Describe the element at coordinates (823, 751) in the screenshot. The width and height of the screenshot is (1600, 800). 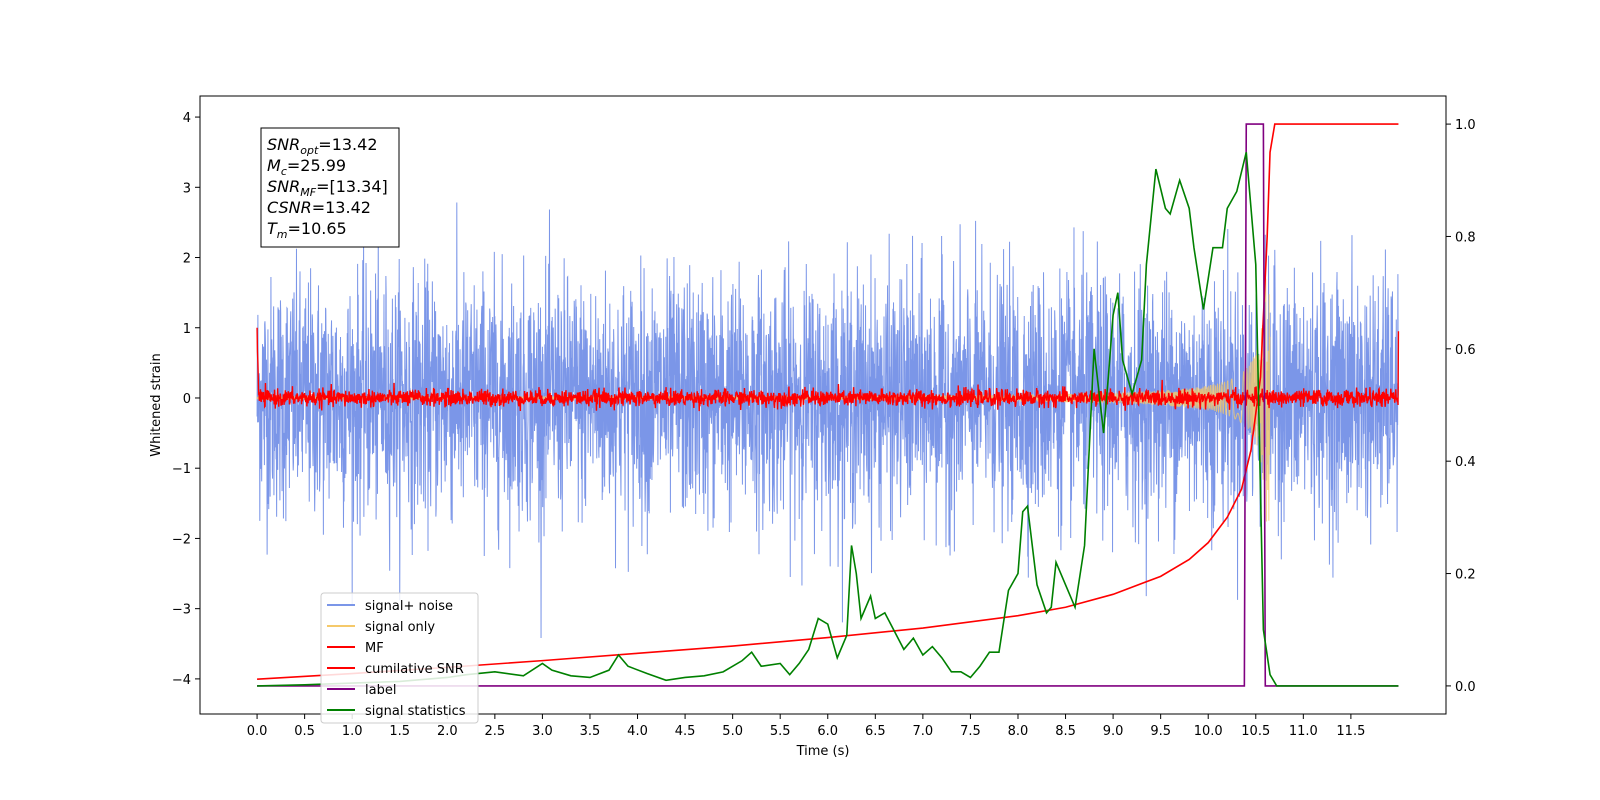
I see `x-axis-label: Time (s)` at that location.